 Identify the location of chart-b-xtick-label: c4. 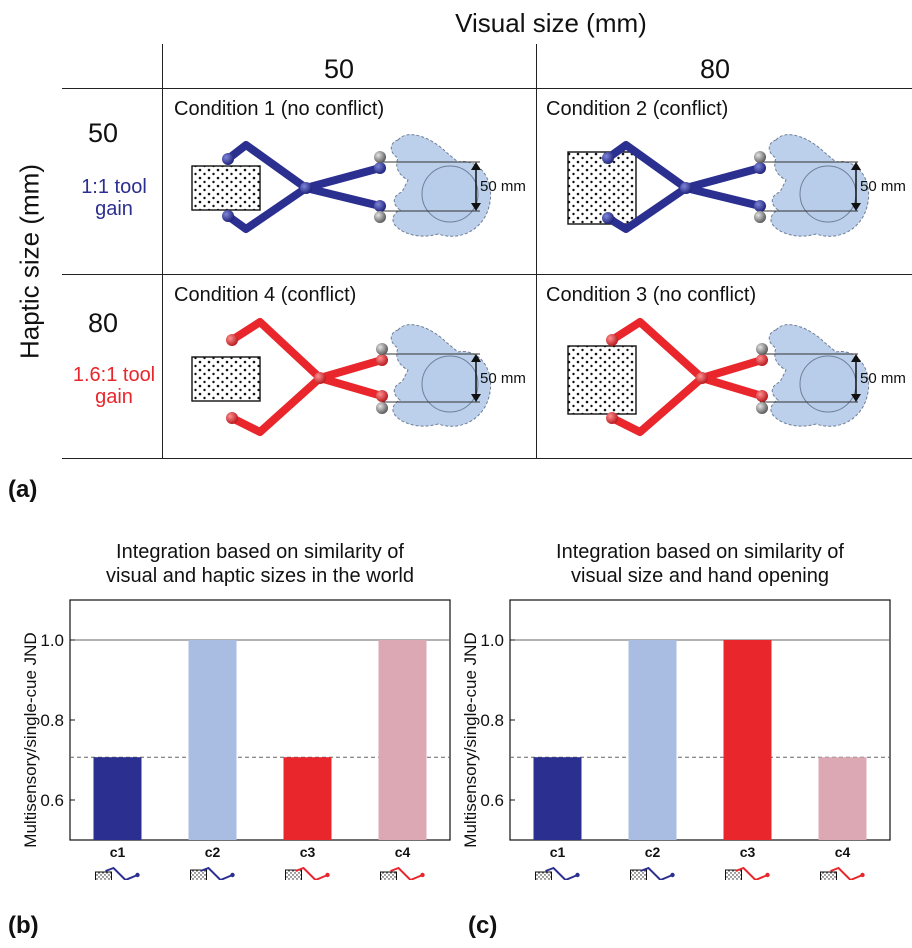
(403, 852).